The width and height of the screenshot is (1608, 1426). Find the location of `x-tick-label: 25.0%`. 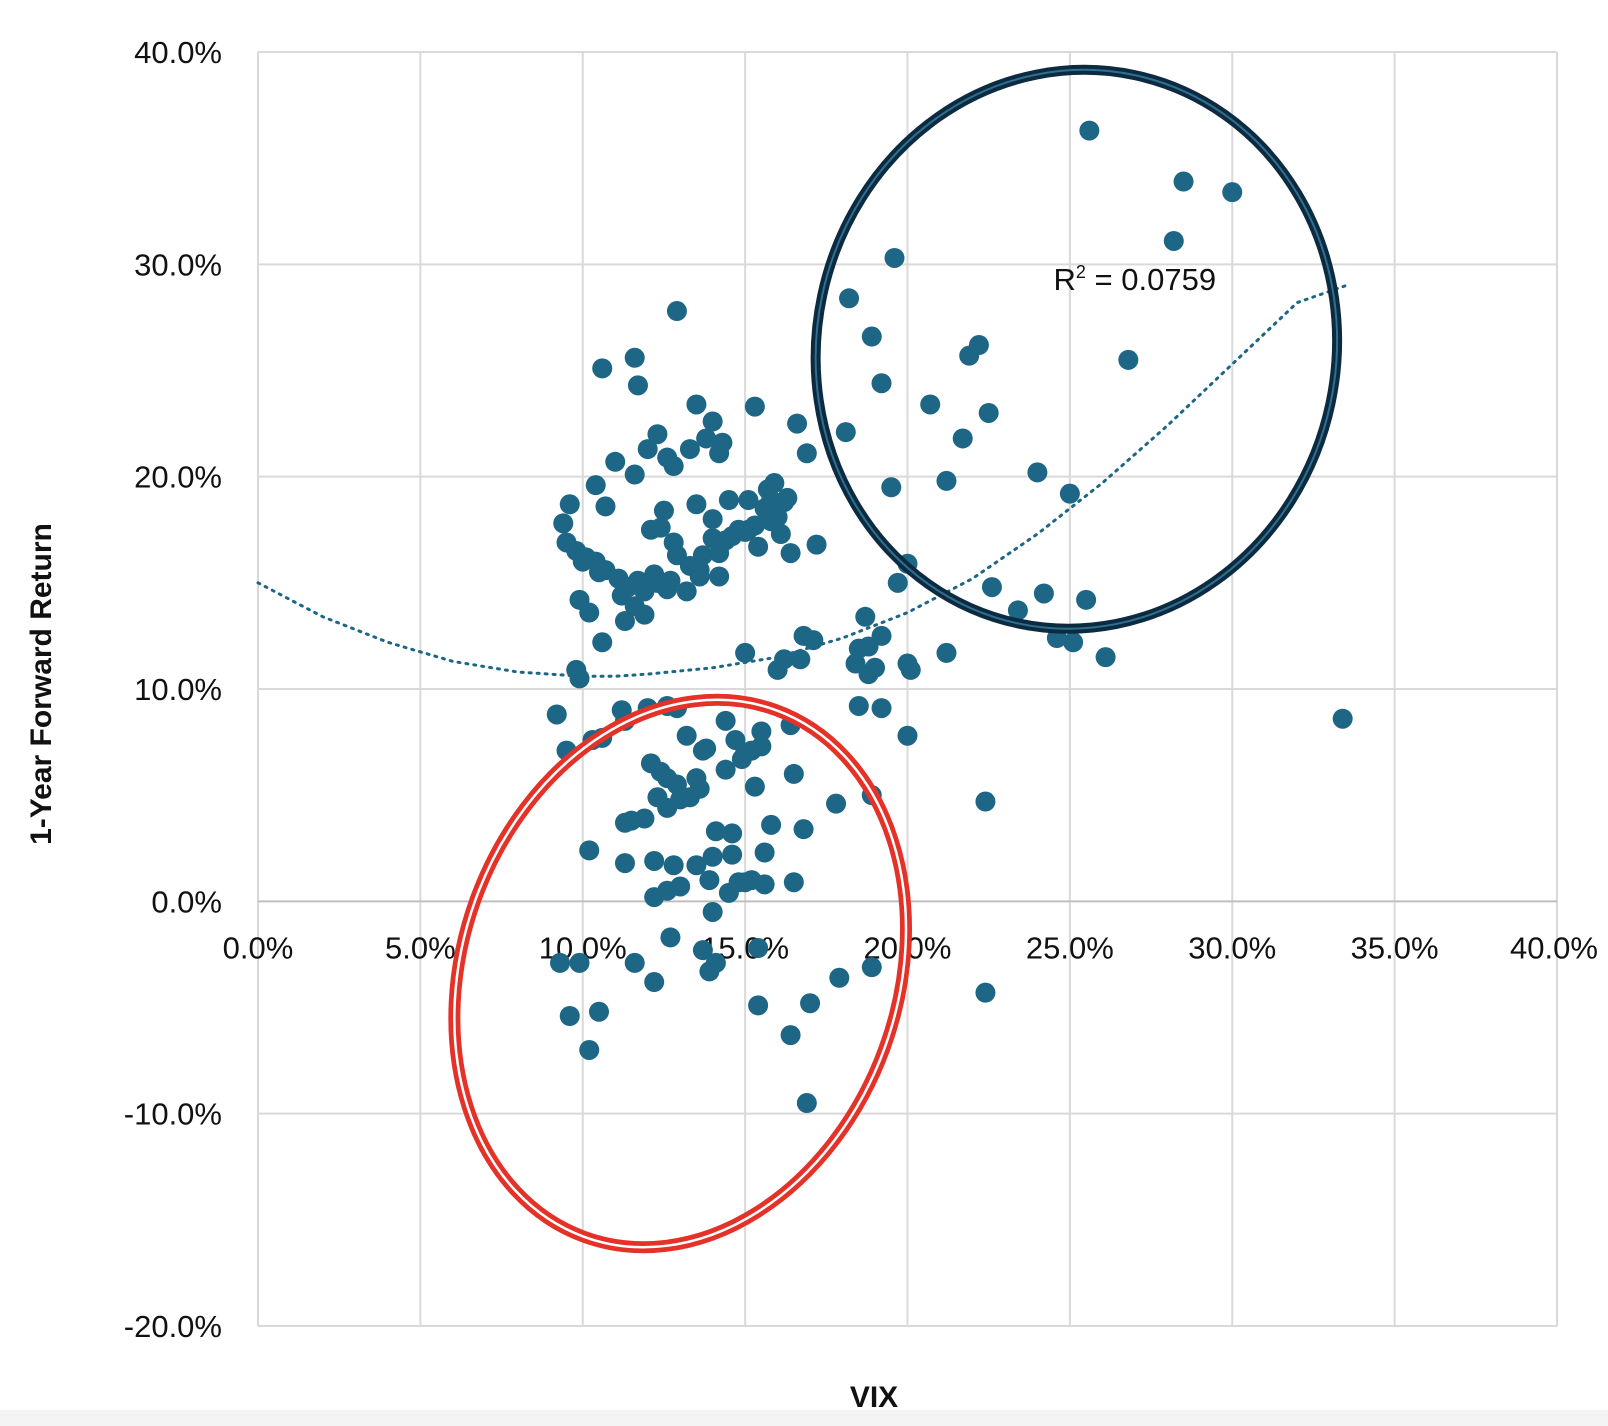

x-tick-label: 25.0% is located at coordinates (1070, 947).